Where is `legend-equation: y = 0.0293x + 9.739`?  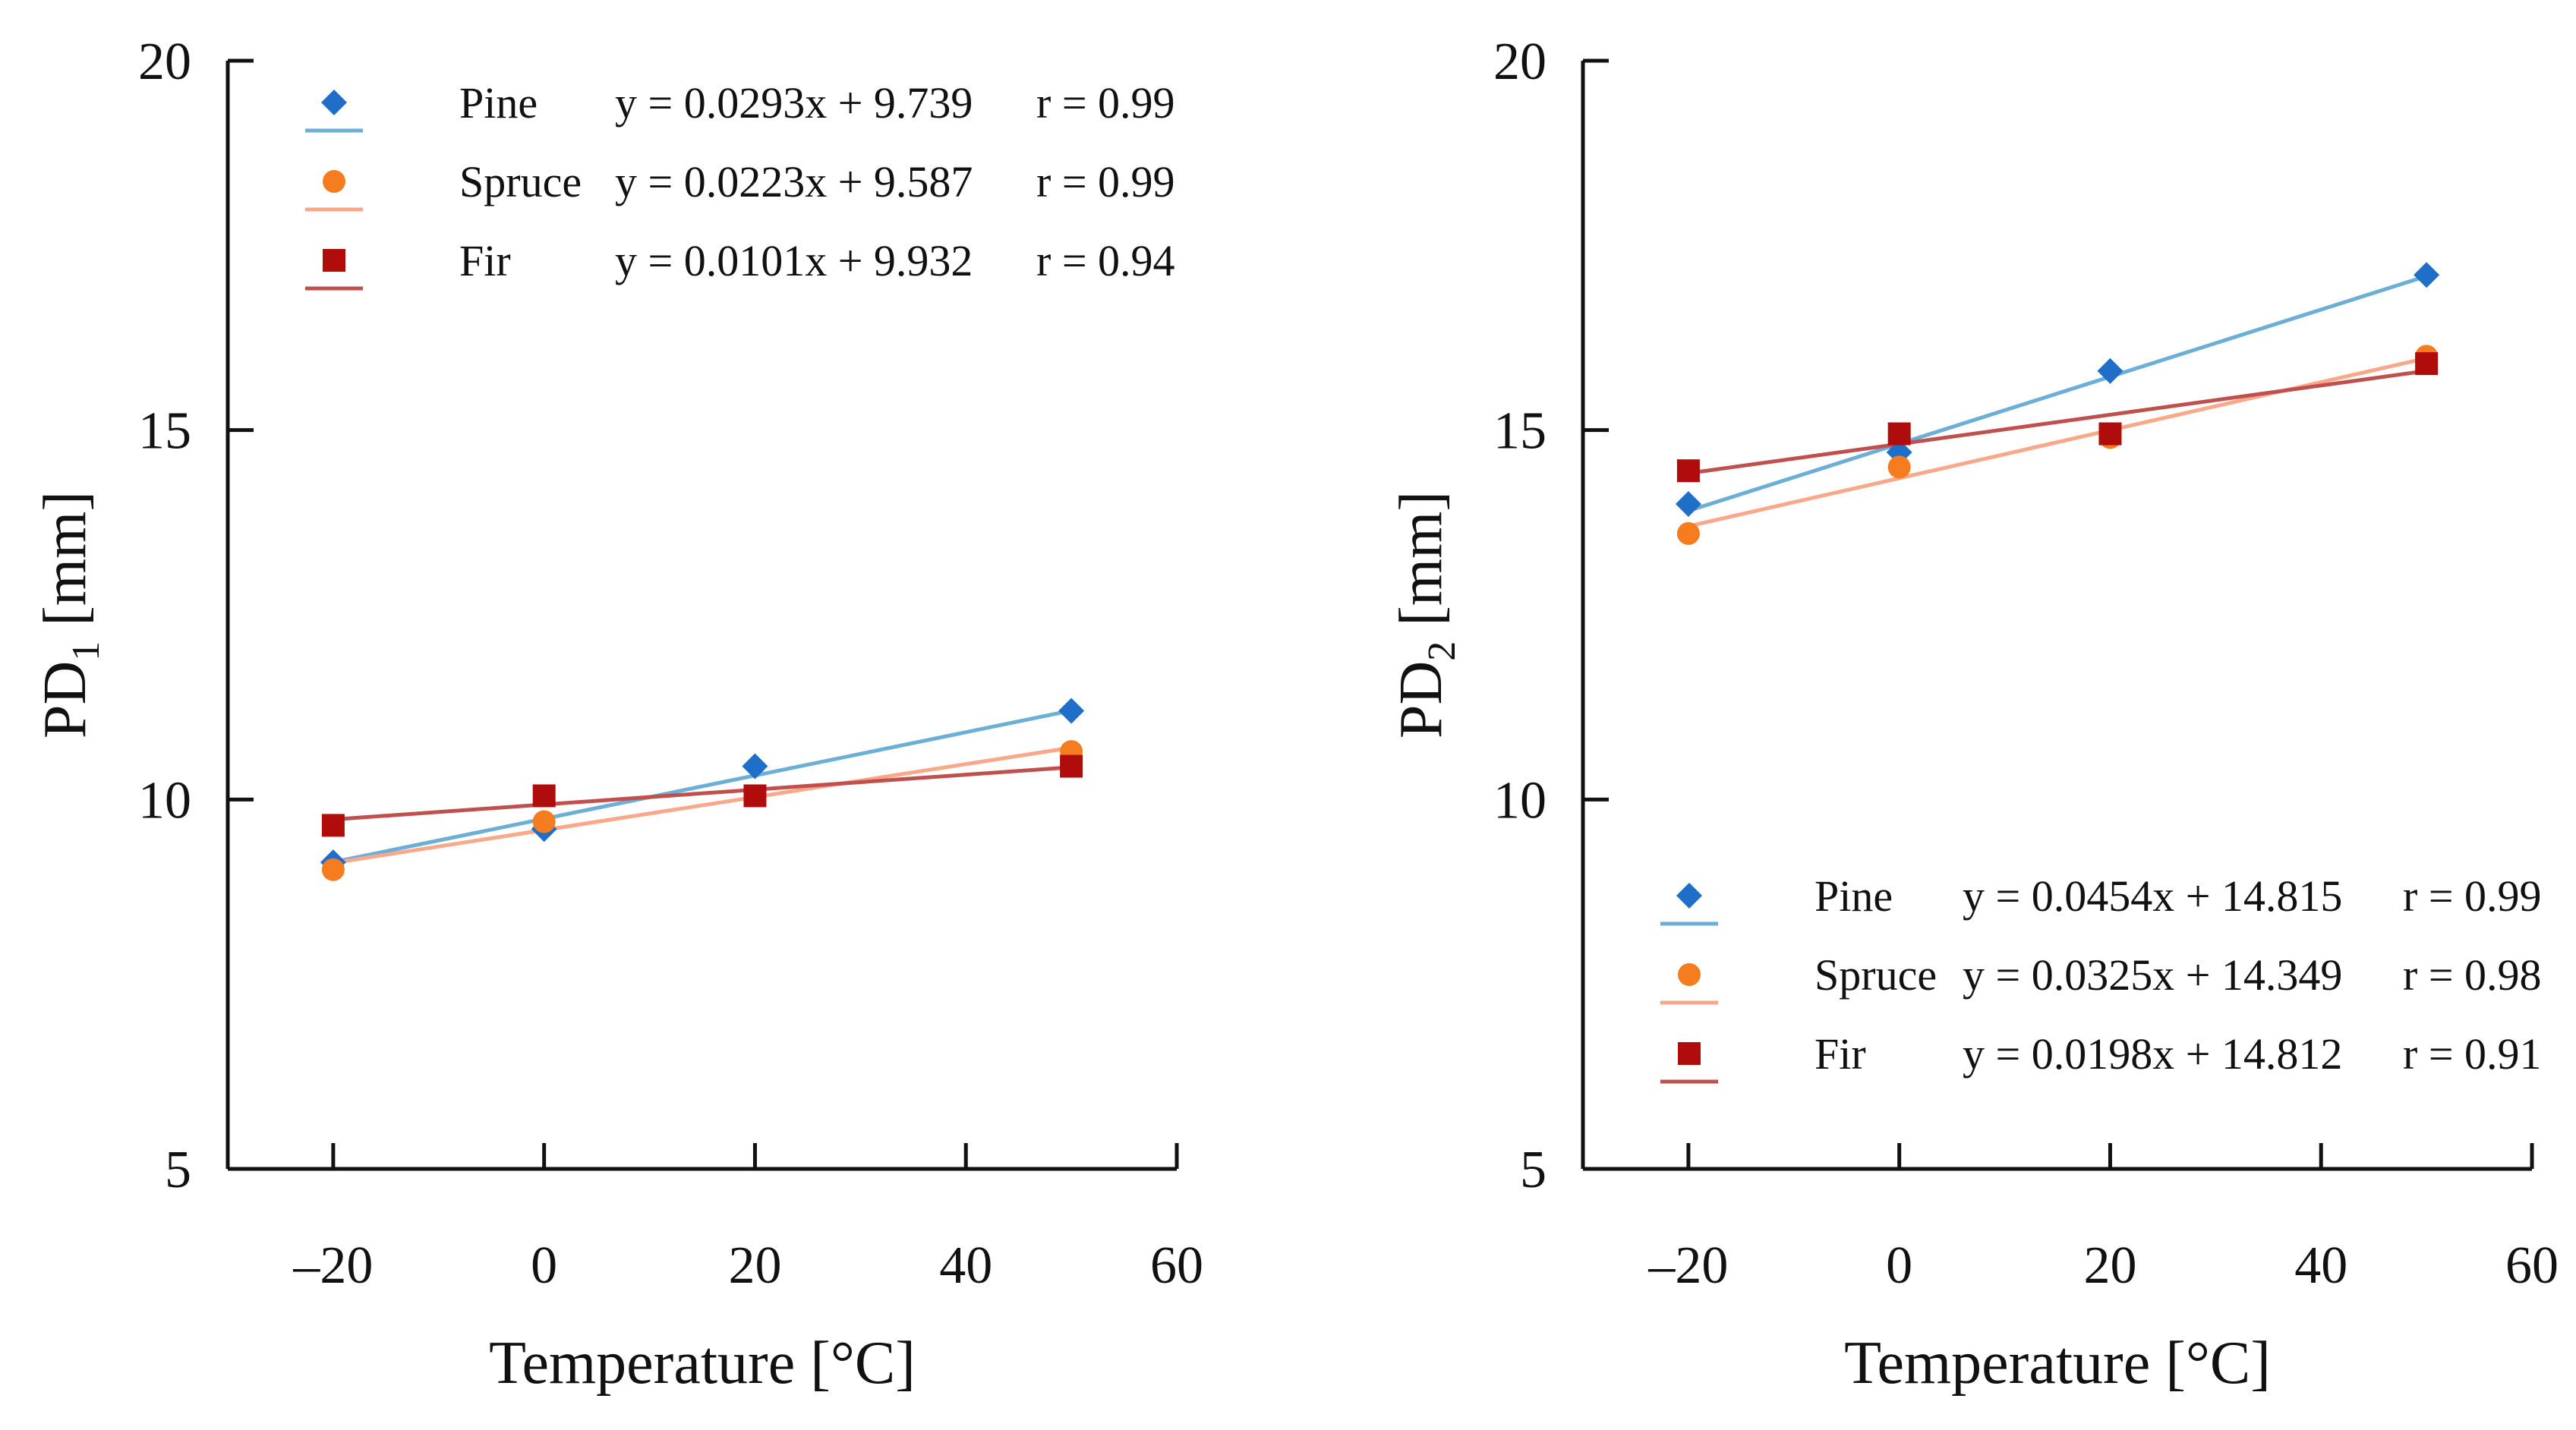
legend-equation: y = 0.0293x + 9.739 is located at coordinates (794, 103).